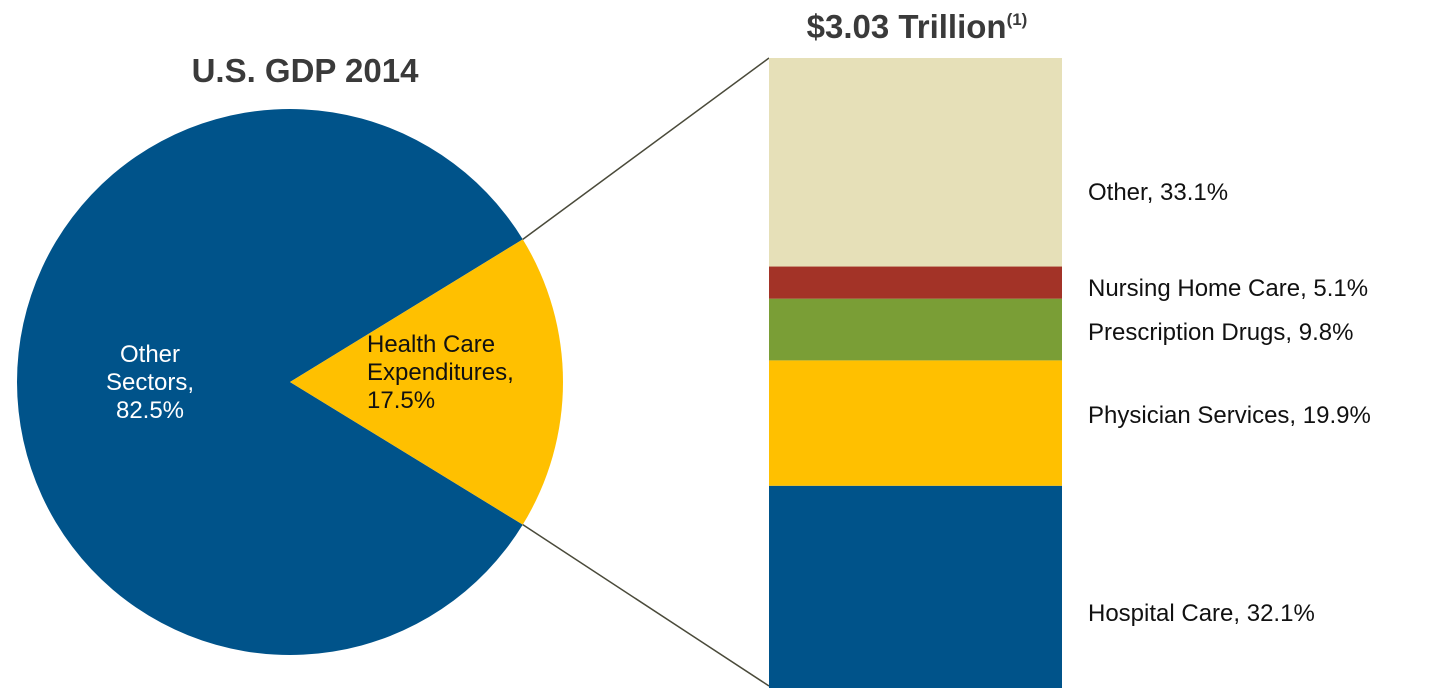 The width and height of the screenshot is (1435, 688). Describe the element at coordinates (646, 148) in the screenshot. I see `connector-line-top` at that location.